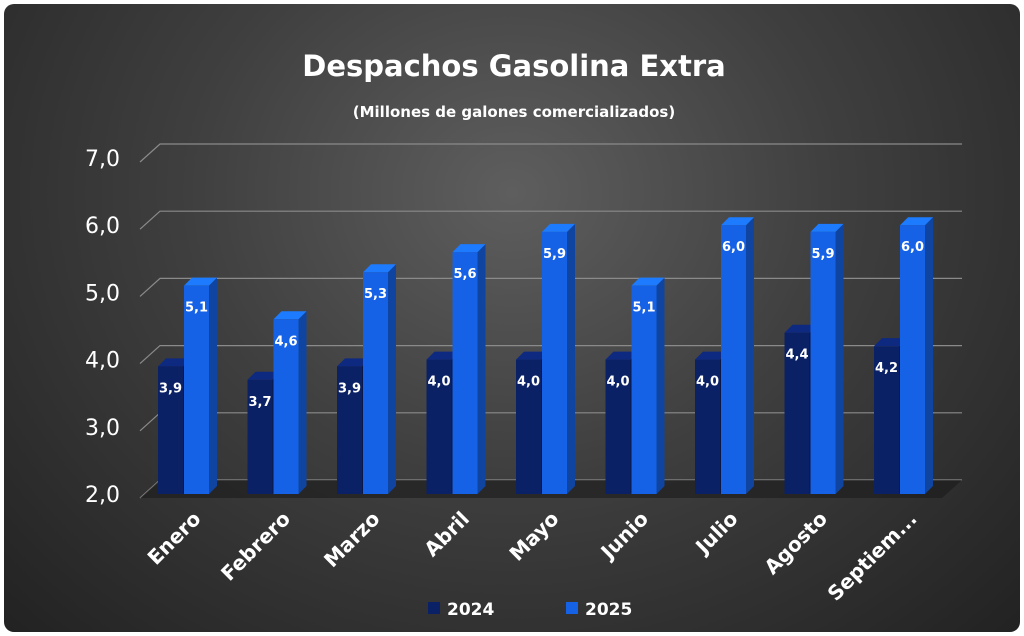 The image size is (1024, 636). I want to click on y-tick-label: 3,0, so click(102, 428).